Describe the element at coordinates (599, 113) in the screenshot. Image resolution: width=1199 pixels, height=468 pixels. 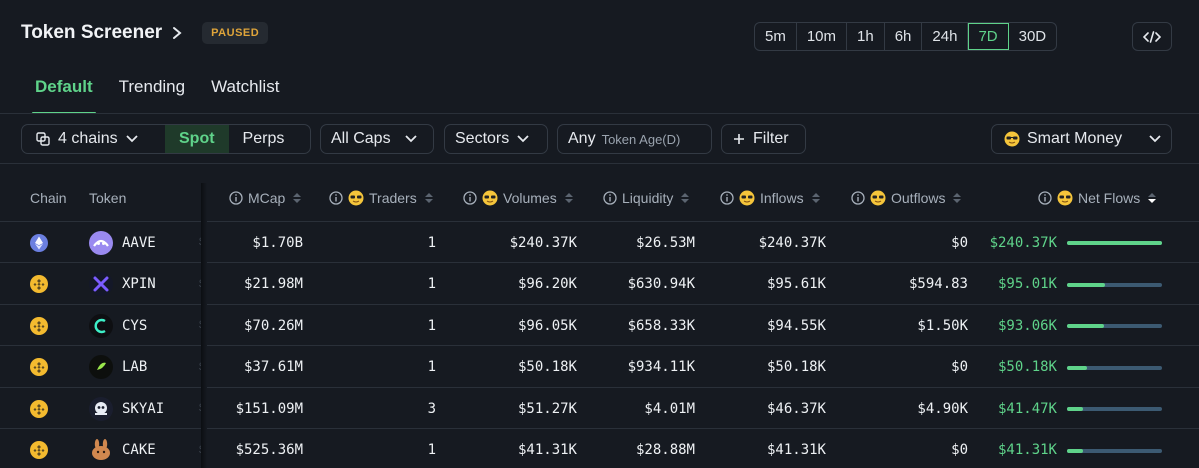
I see `tabs-divider` at that location.